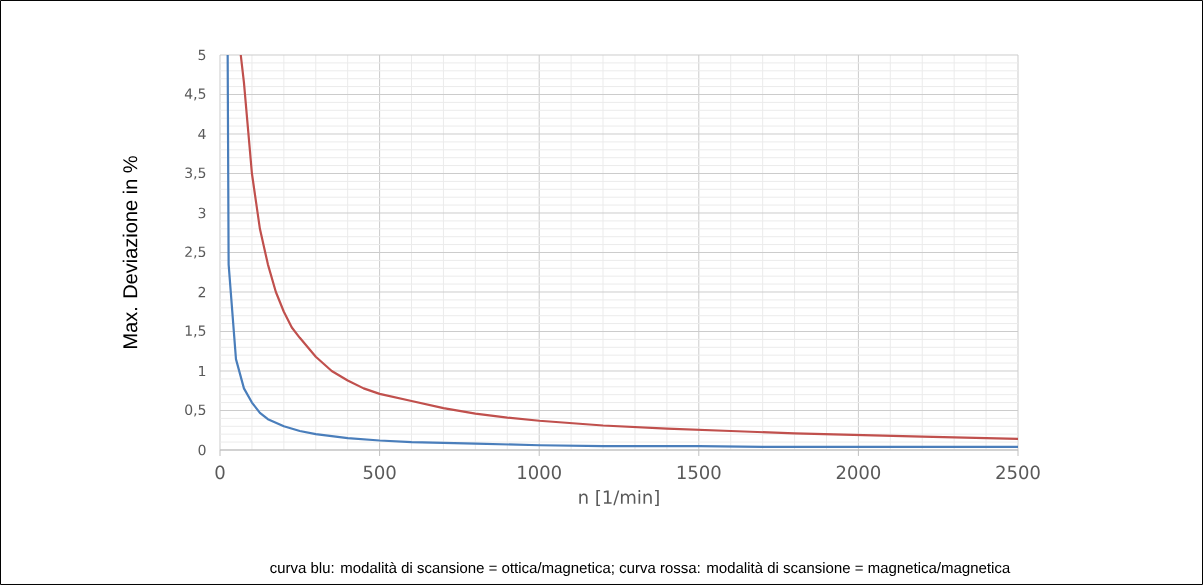  What do you see at coordinates (202, 134) in the screenshot?
I see `y-tick-label: 4` at bounding box center [202, 134].